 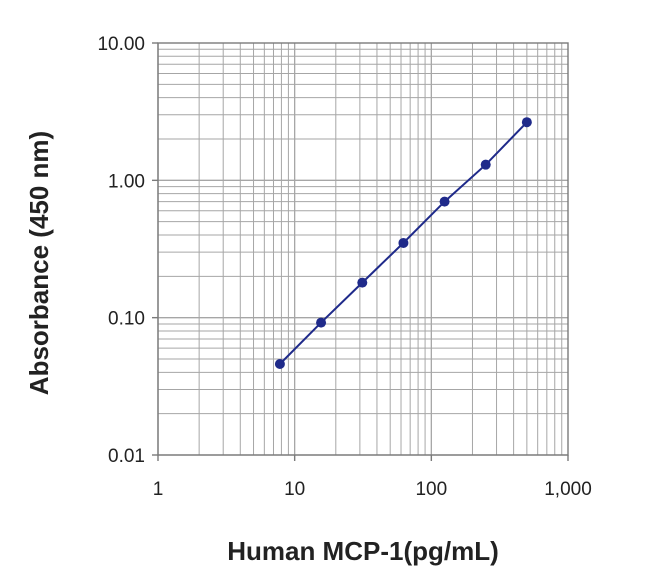 What do you see at coordinates (363, 551) in the screenshot?
I see `x-axis-title: Human MCP-1(pg/mL)` at bounding box center [363, 551].